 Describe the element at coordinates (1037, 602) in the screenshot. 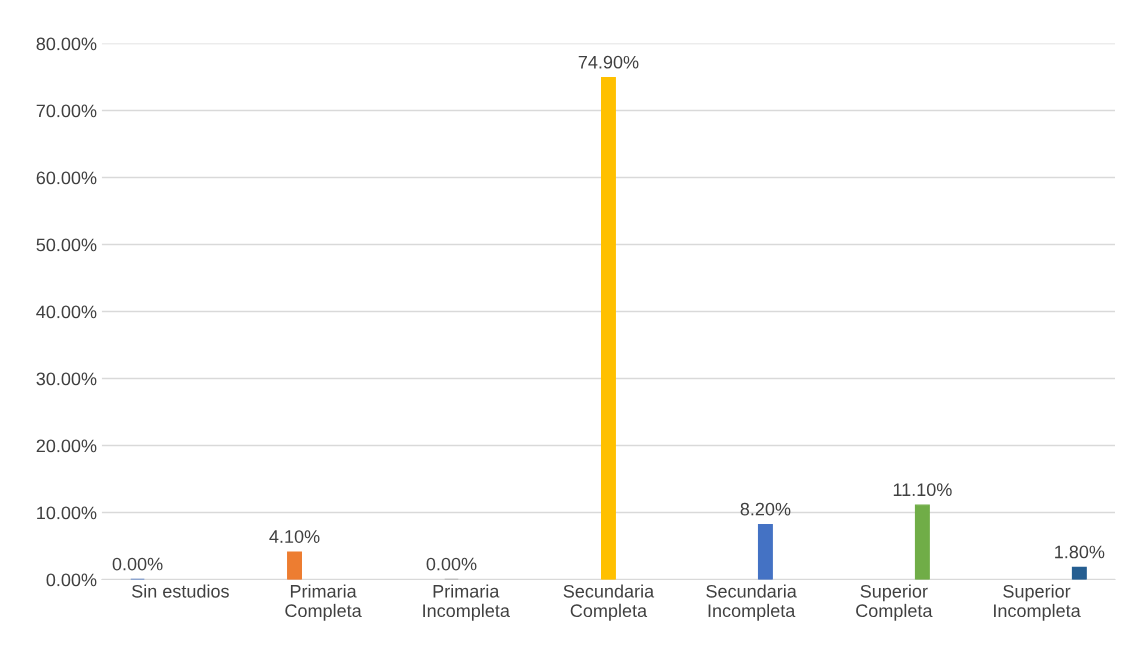

I see `x-tick-label: Superior Incompleta` at that location.